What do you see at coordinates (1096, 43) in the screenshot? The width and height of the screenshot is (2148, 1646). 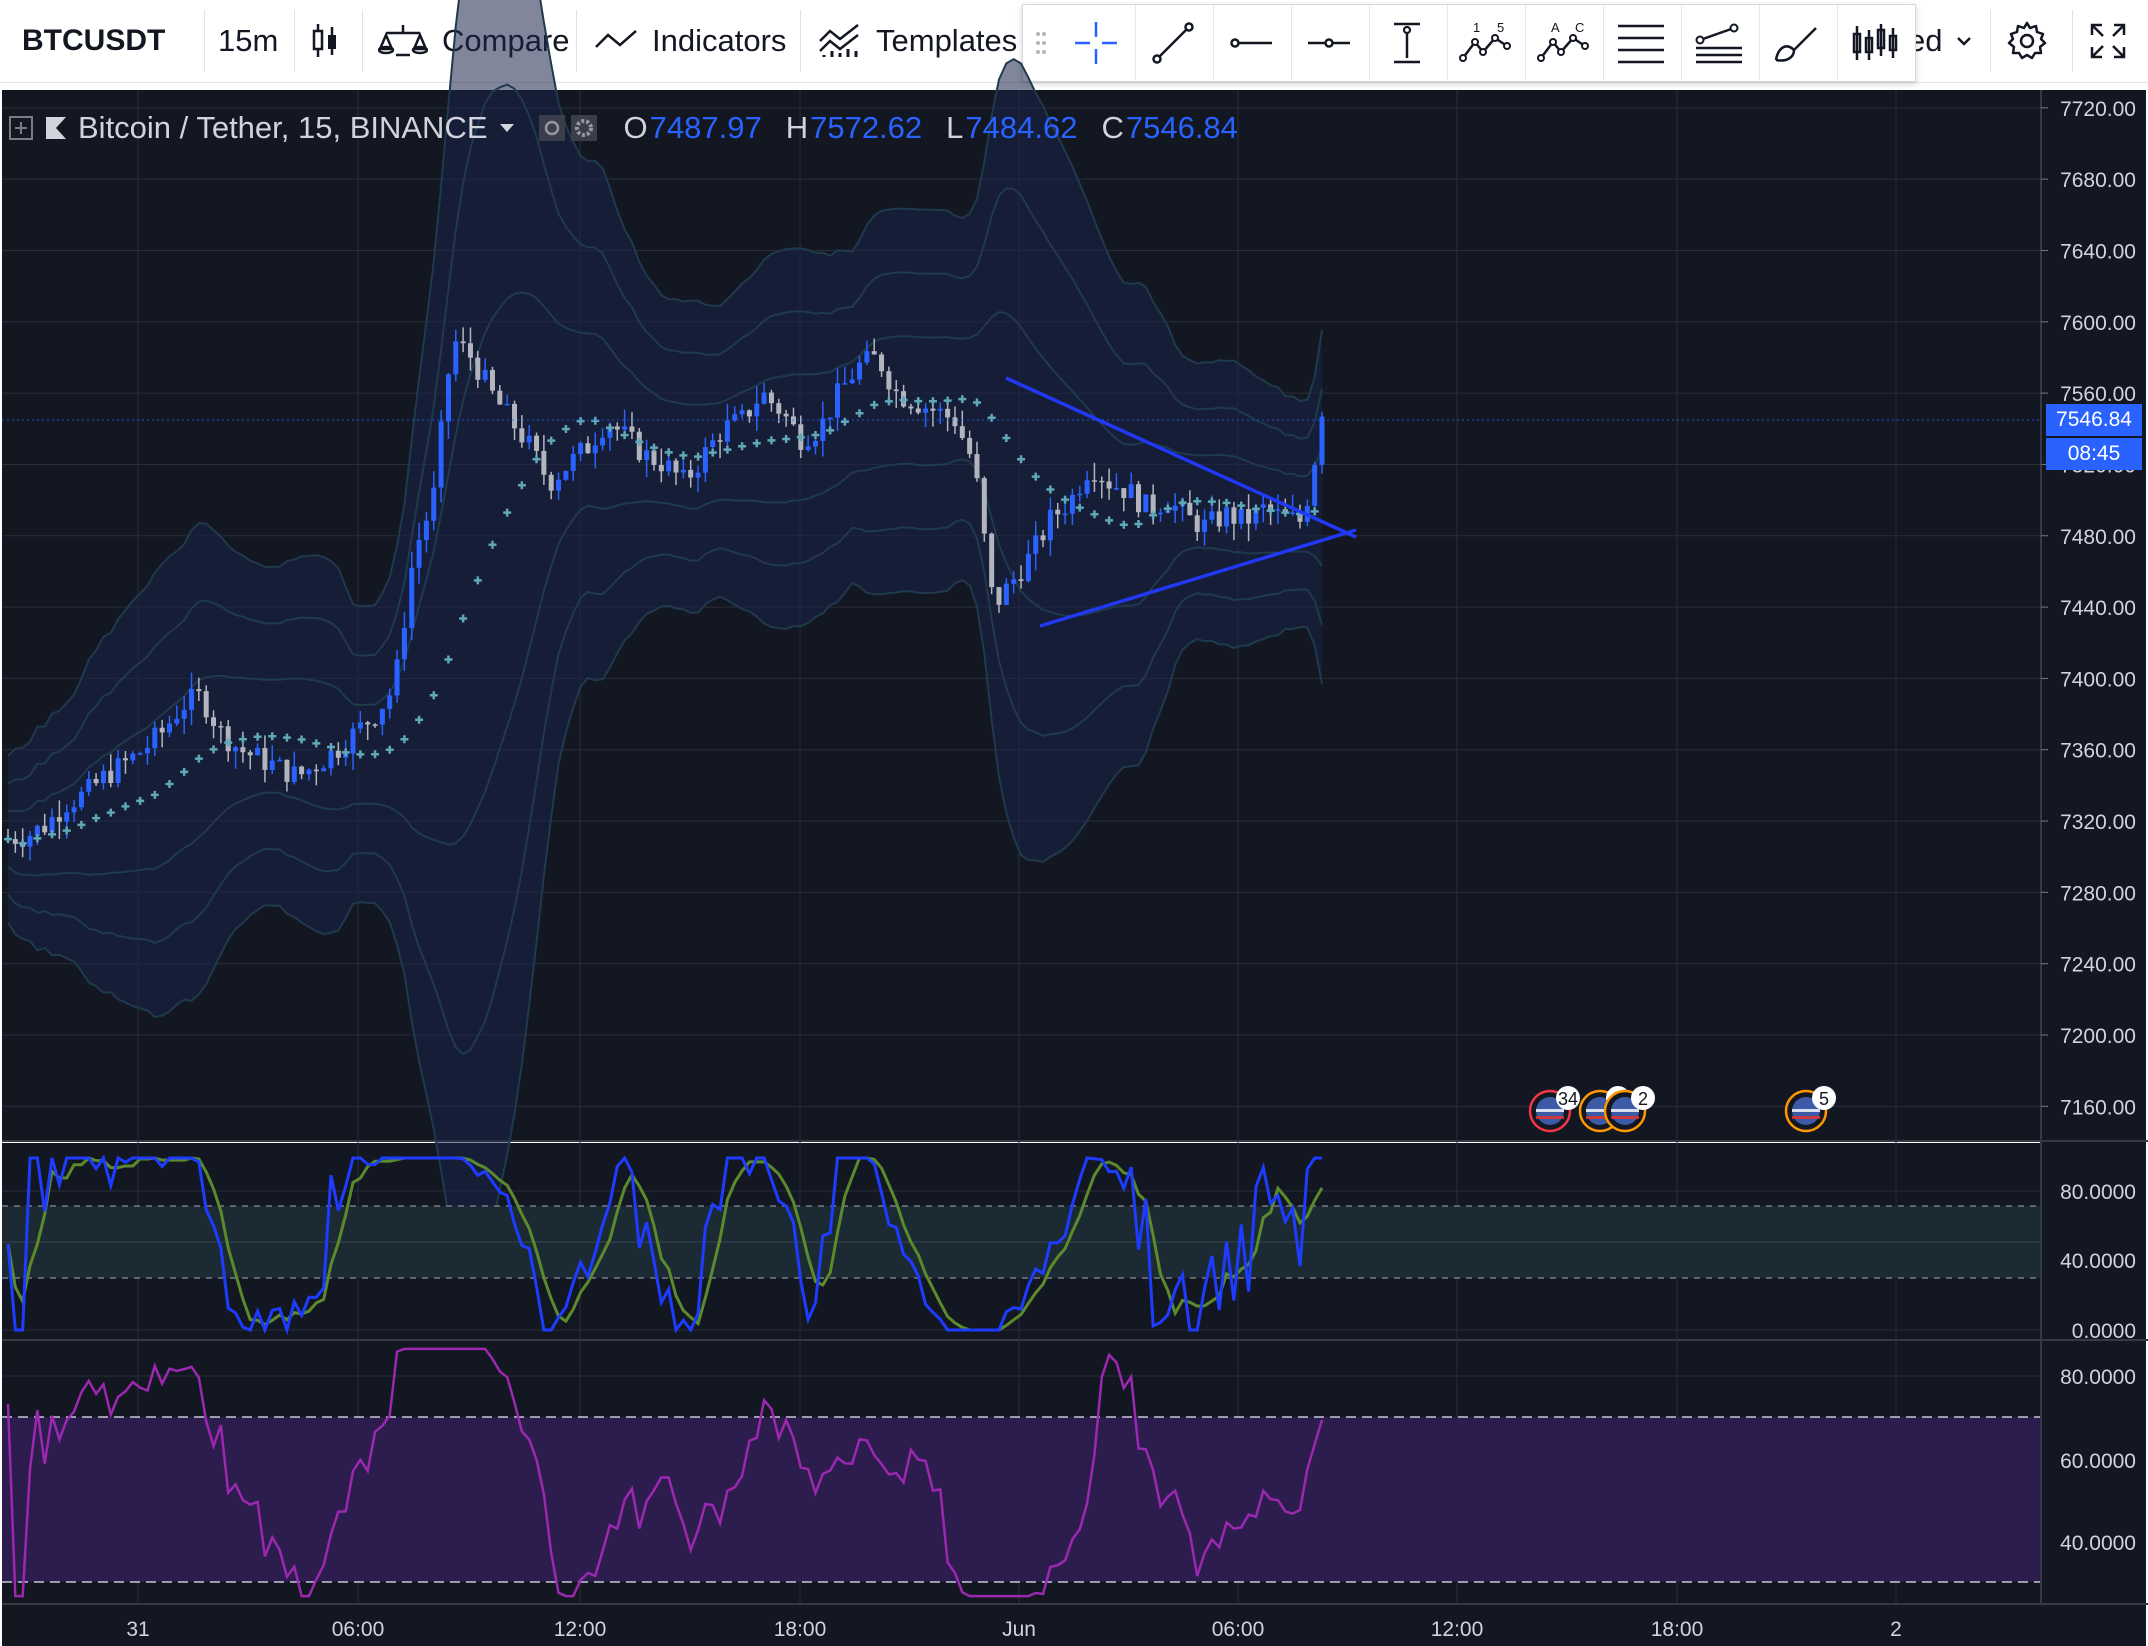 I see `crosshair-tool-button` at bounding box center [1096, 43].